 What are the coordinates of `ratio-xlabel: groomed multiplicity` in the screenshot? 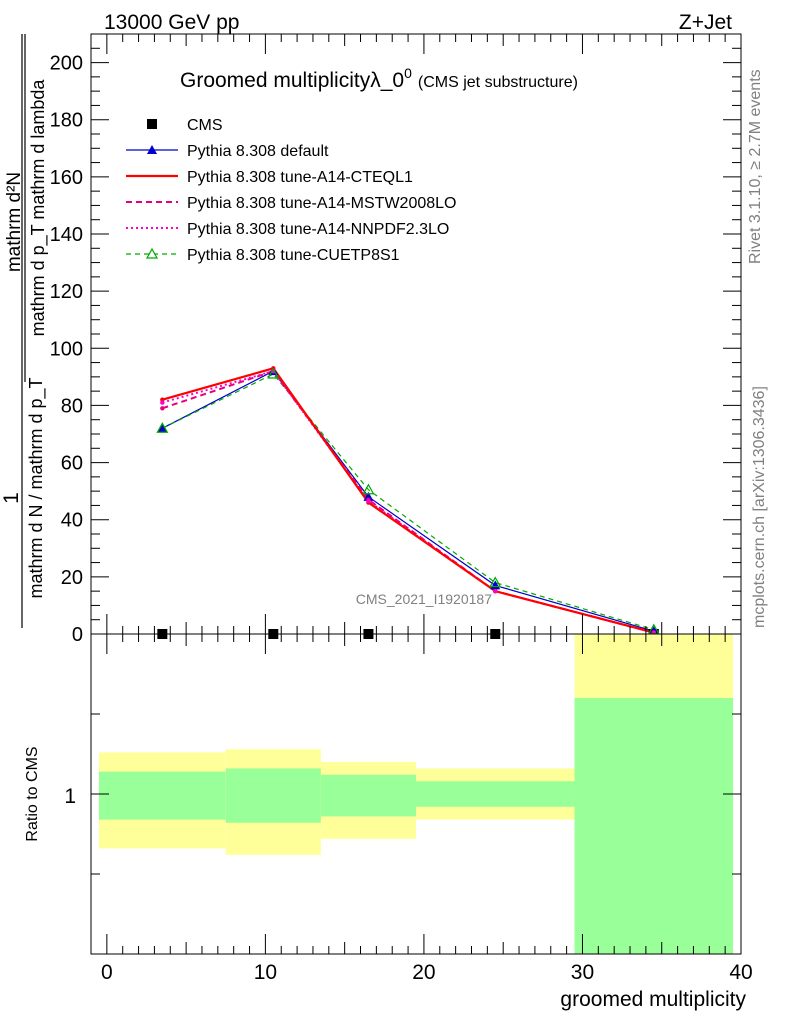 It's located at (653, 999).